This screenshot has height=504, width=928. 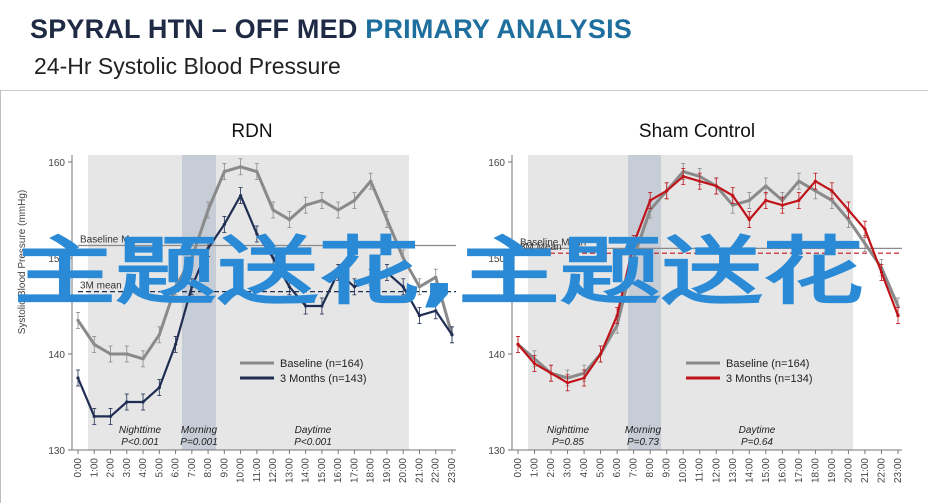 I want to click on x-tick-label: 14:00, so click(x=749, y=470).